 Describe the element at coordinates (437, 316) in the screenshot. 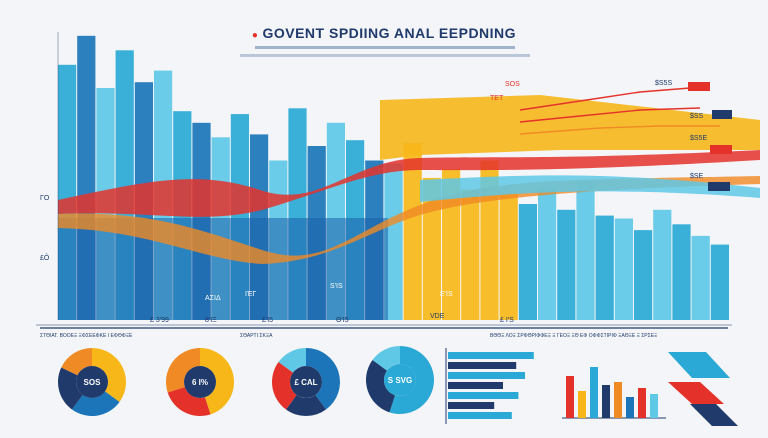

I see `bottom-label: VDE` at that location.